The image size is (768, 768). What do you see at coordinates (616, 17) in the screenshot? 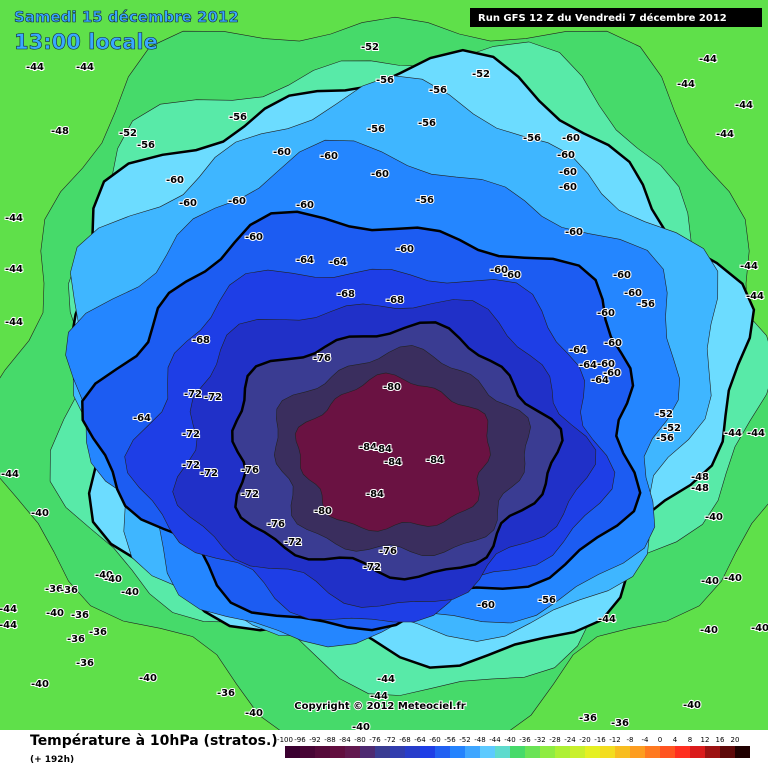
I see `run-box` at bounding box center [616, 17].